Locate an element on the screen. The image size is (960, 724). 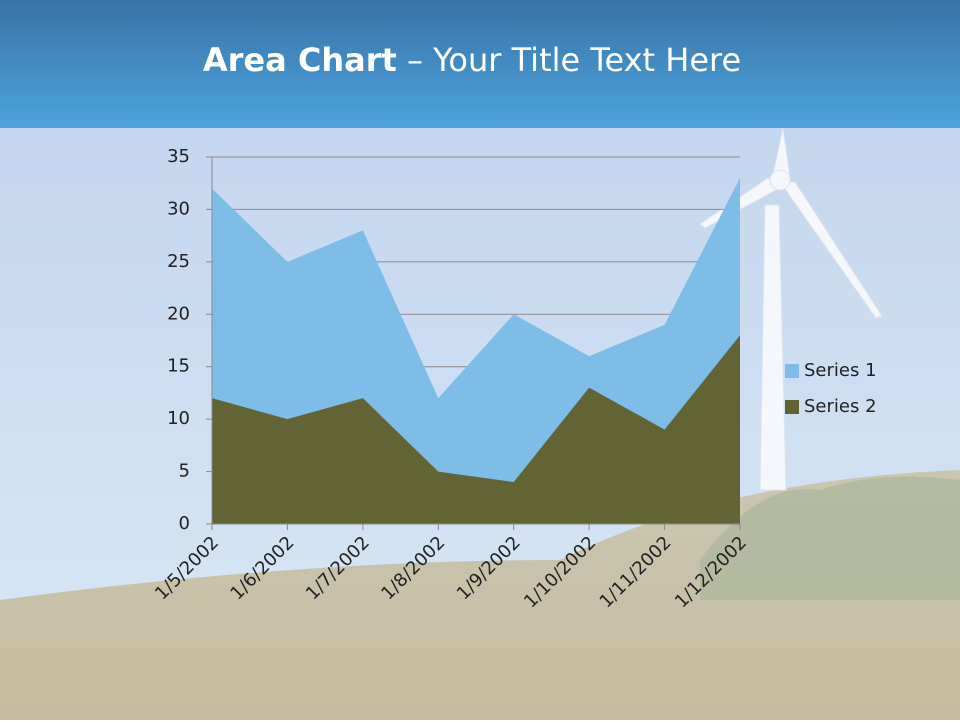
y-tick-label: 15 is located at coordinates (178, 366).